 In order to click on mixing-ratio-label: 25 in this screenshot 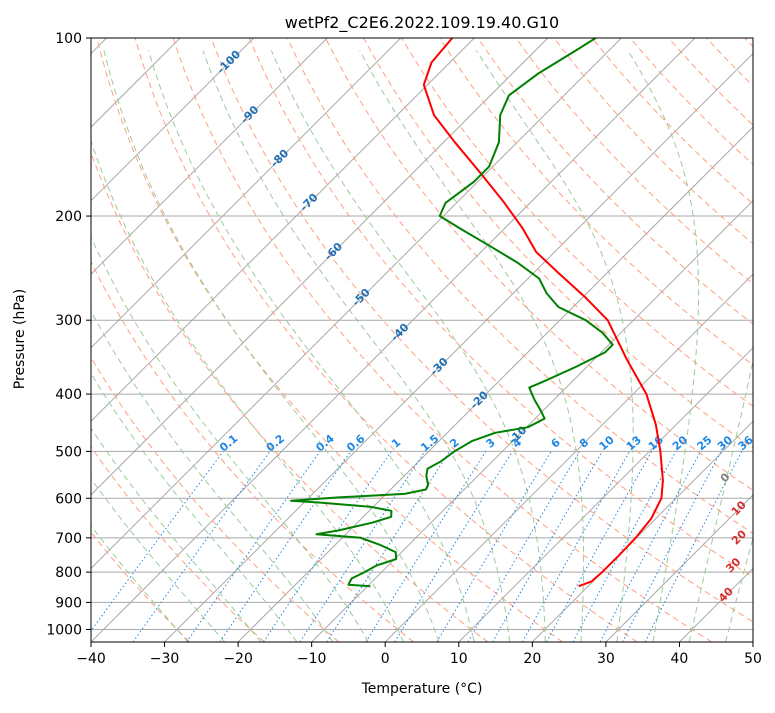, I will do `click(705, 443)`.